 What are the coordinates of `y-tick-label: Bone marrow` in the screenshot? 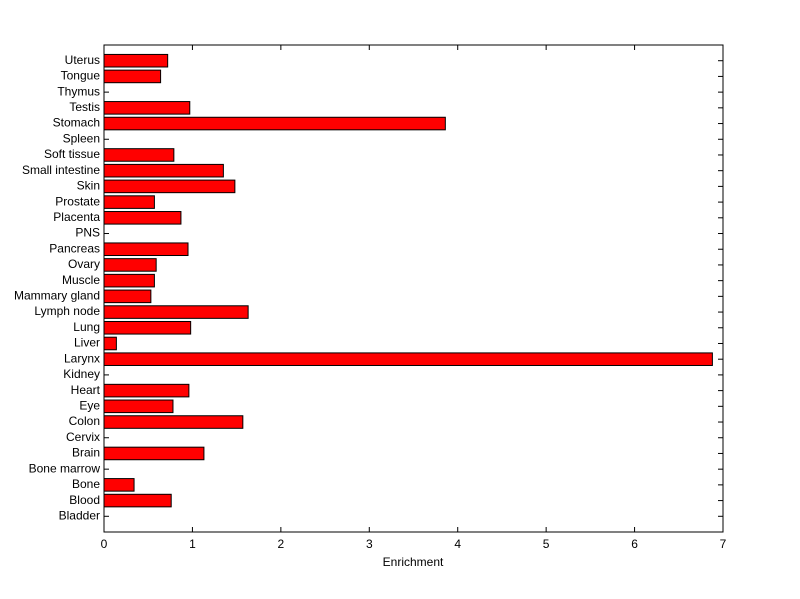 It's located at (65, 468).